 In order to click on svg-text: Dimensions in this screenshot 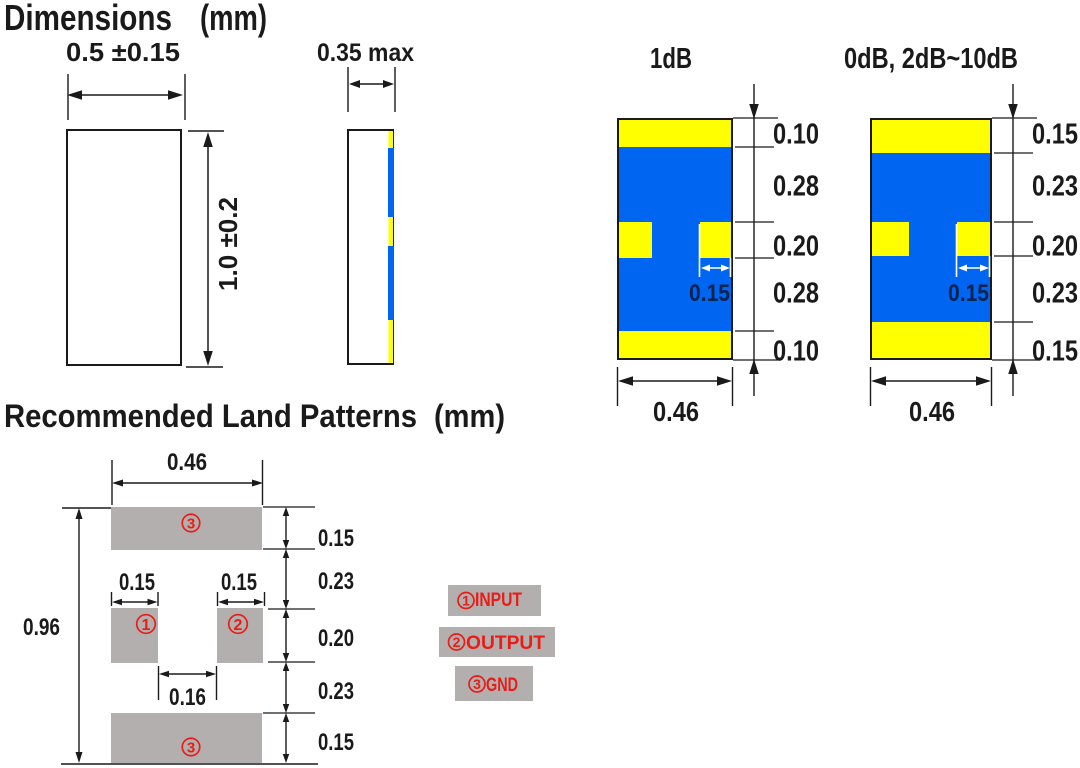, I will do `click(88, 19)`.